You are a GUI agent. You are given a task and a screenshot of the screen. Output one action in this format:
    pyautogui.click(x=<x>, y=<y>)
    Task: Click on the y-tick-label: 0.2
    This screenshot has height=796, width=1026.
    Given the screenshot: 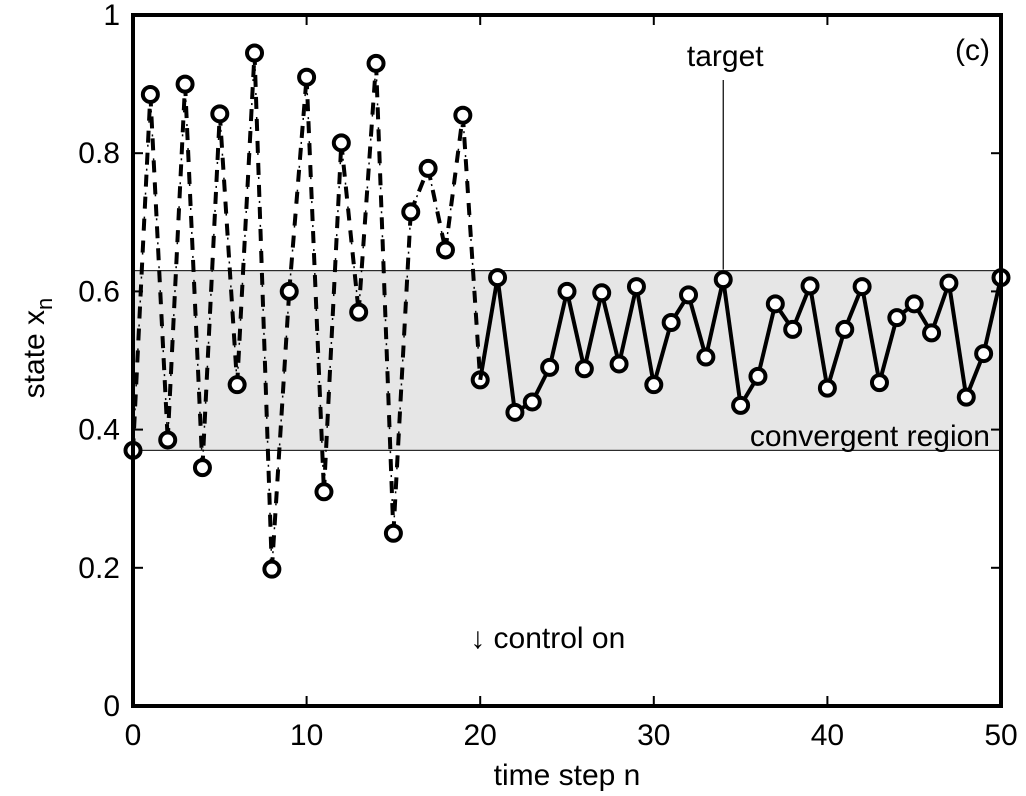 What is the action you would take?
    pyautogui.click(x=99, y=568)
    